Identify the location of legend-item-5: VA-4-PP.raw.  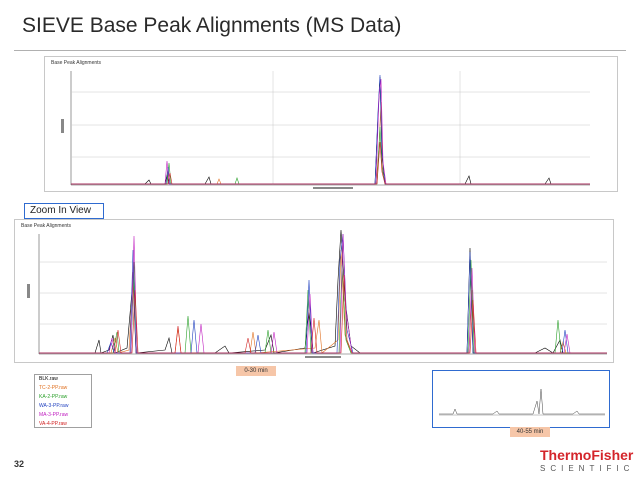
(63, 424).